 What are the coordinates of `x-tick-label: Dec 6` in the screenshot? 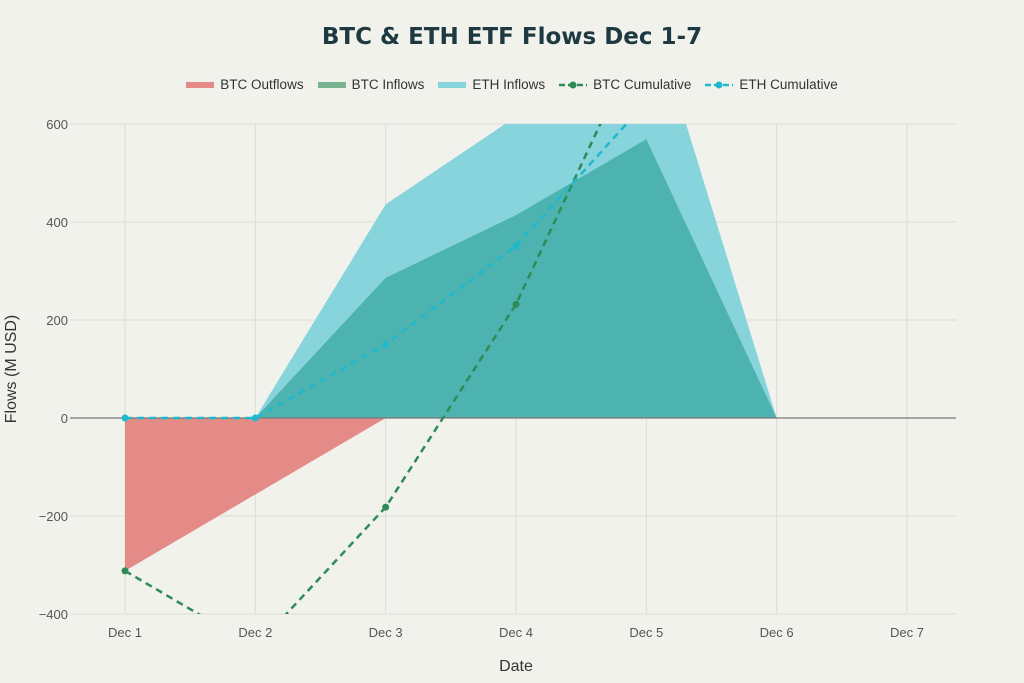 It's located at (777, 632).